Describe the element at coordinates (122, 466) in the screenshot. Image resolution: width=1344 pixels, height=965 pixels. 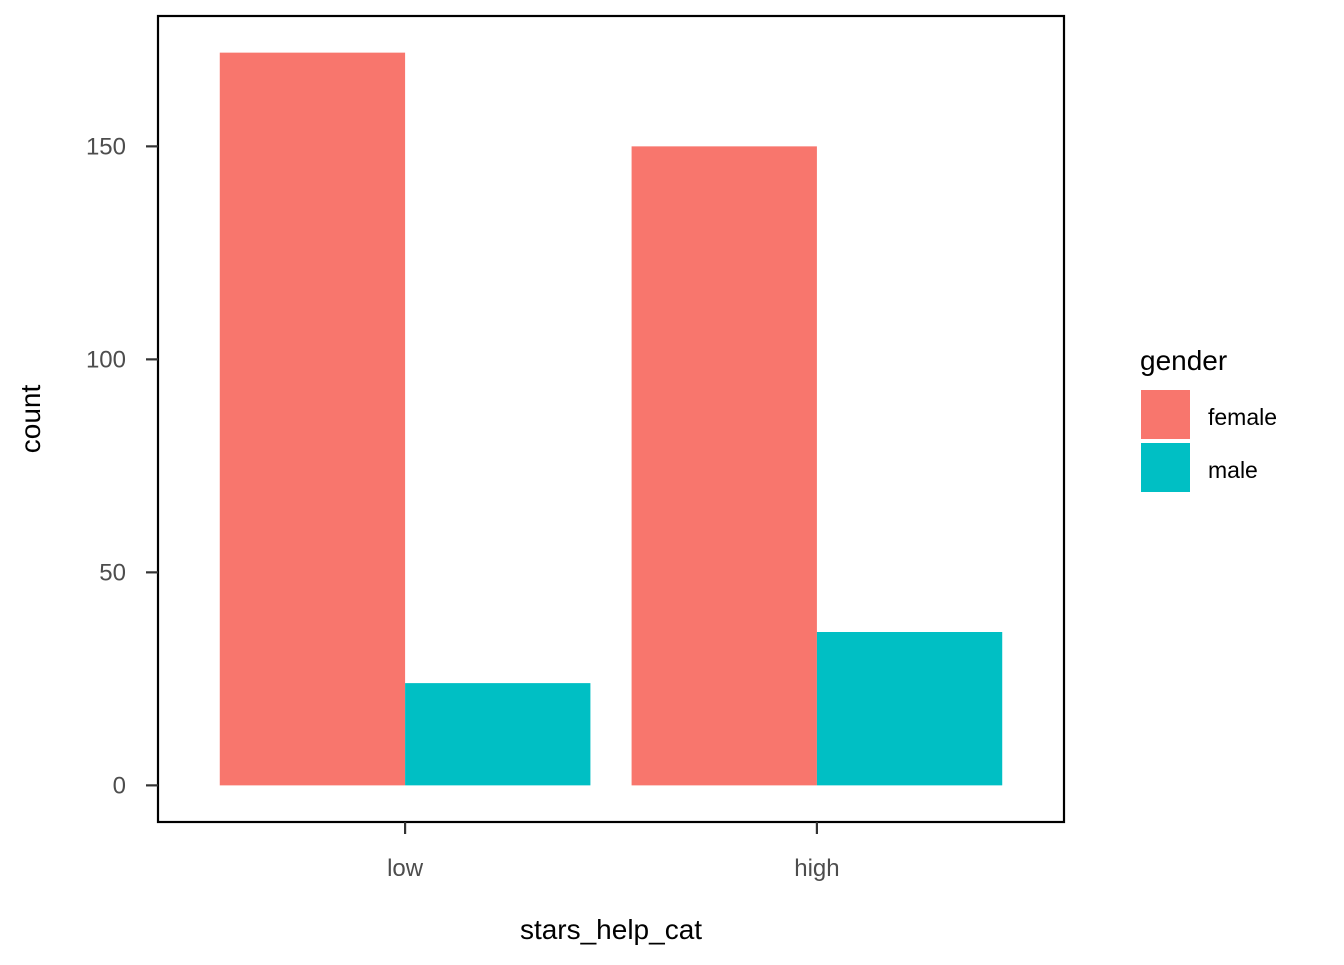
I see `y-axis: 0 50 100 150` at that location.